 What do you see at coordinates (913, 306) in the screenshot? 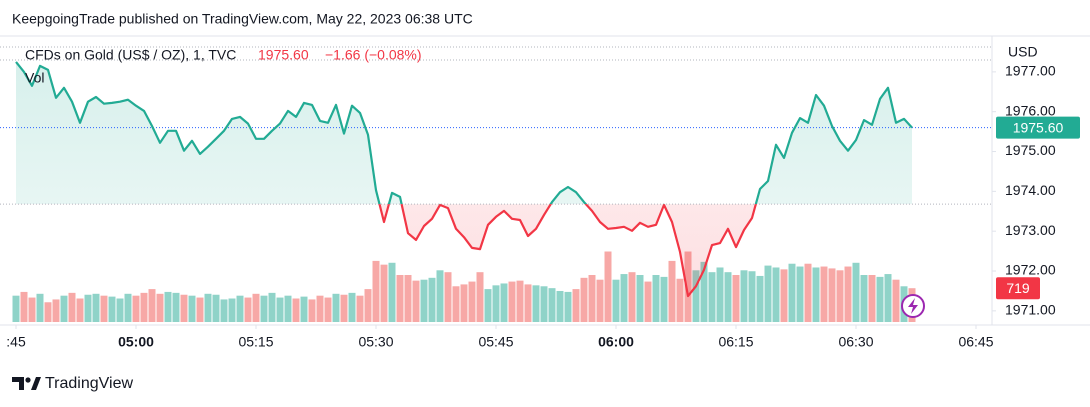
I see `alert-icon` at bounding box center [913, 306].